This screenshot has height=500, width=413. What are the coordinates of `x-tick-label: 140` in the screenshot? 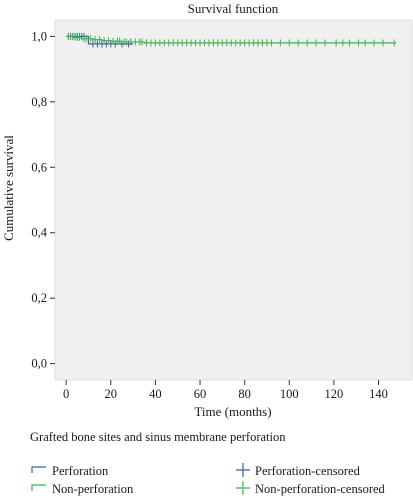 It's located at (378, 394).